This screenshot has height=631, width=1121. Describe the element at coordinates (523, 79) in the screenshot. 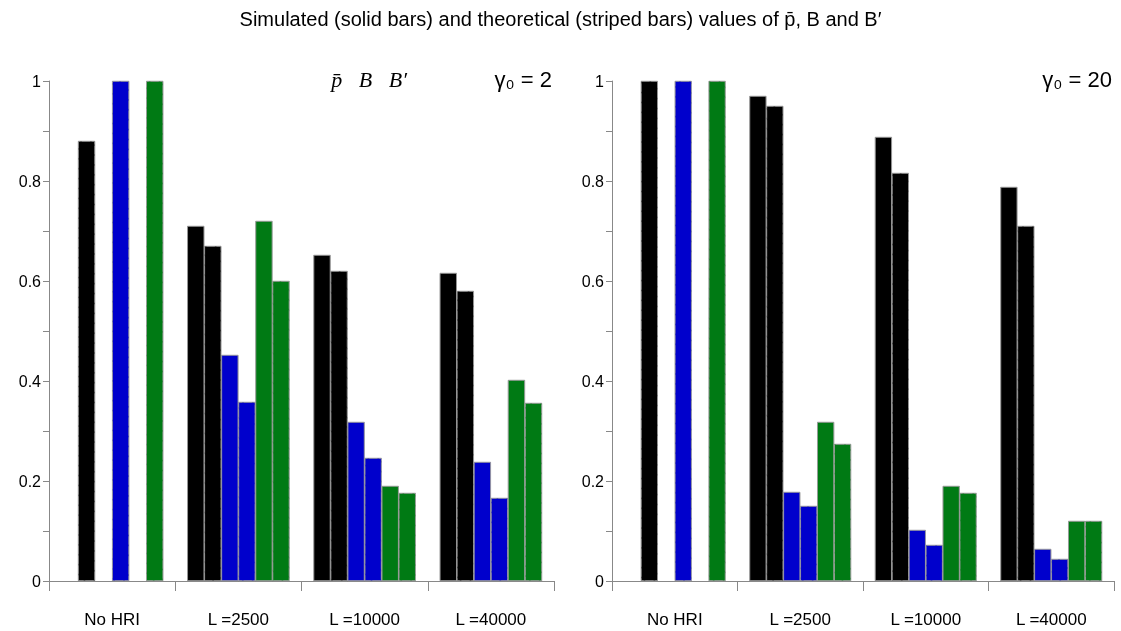

I see `annotation: γ₀ = 2` at that location.